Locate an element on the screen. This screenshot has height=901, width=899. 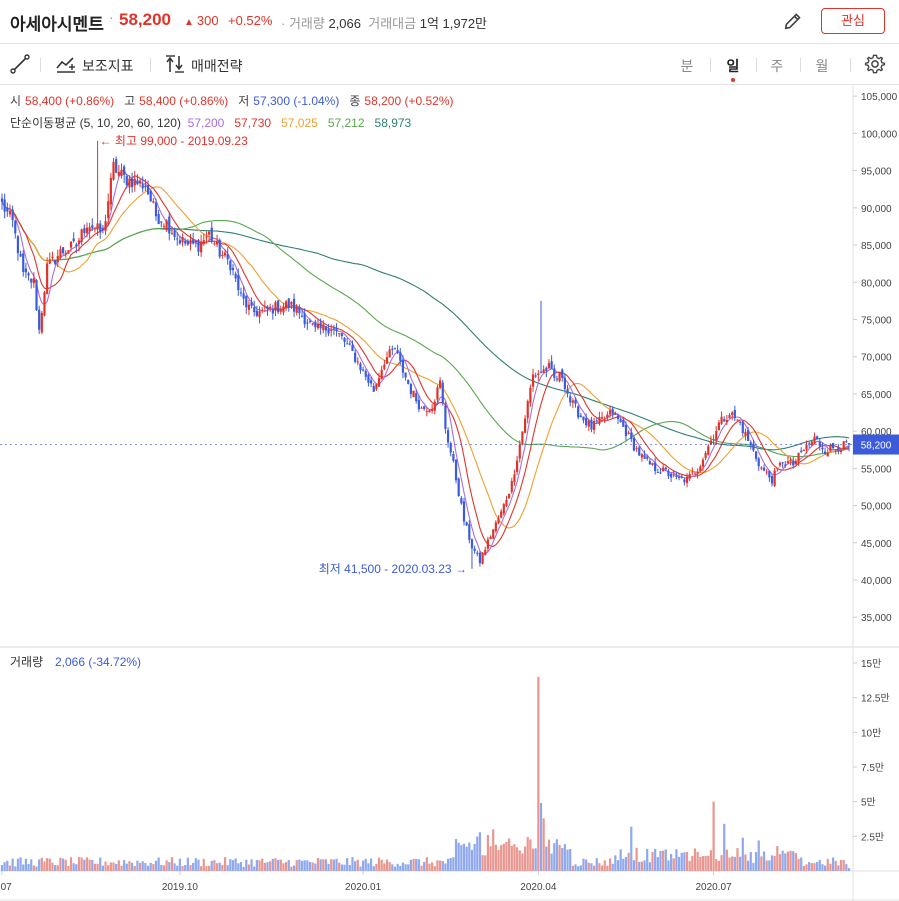
period-day-tab: 일 is located at coordinates (733, 69).